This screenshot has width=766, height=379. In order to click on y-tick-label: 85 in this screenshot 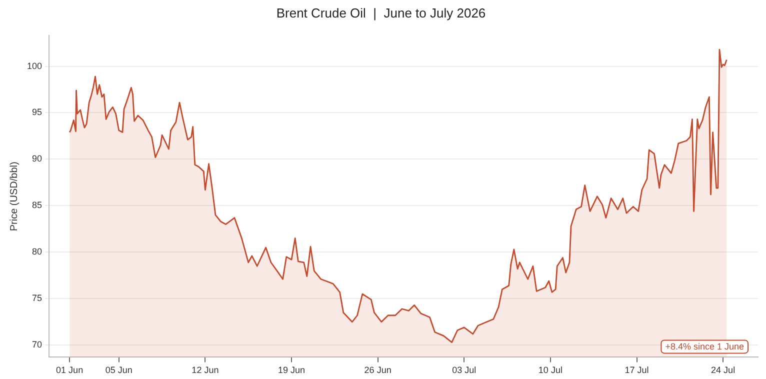, I will do `click(37, 205)`.